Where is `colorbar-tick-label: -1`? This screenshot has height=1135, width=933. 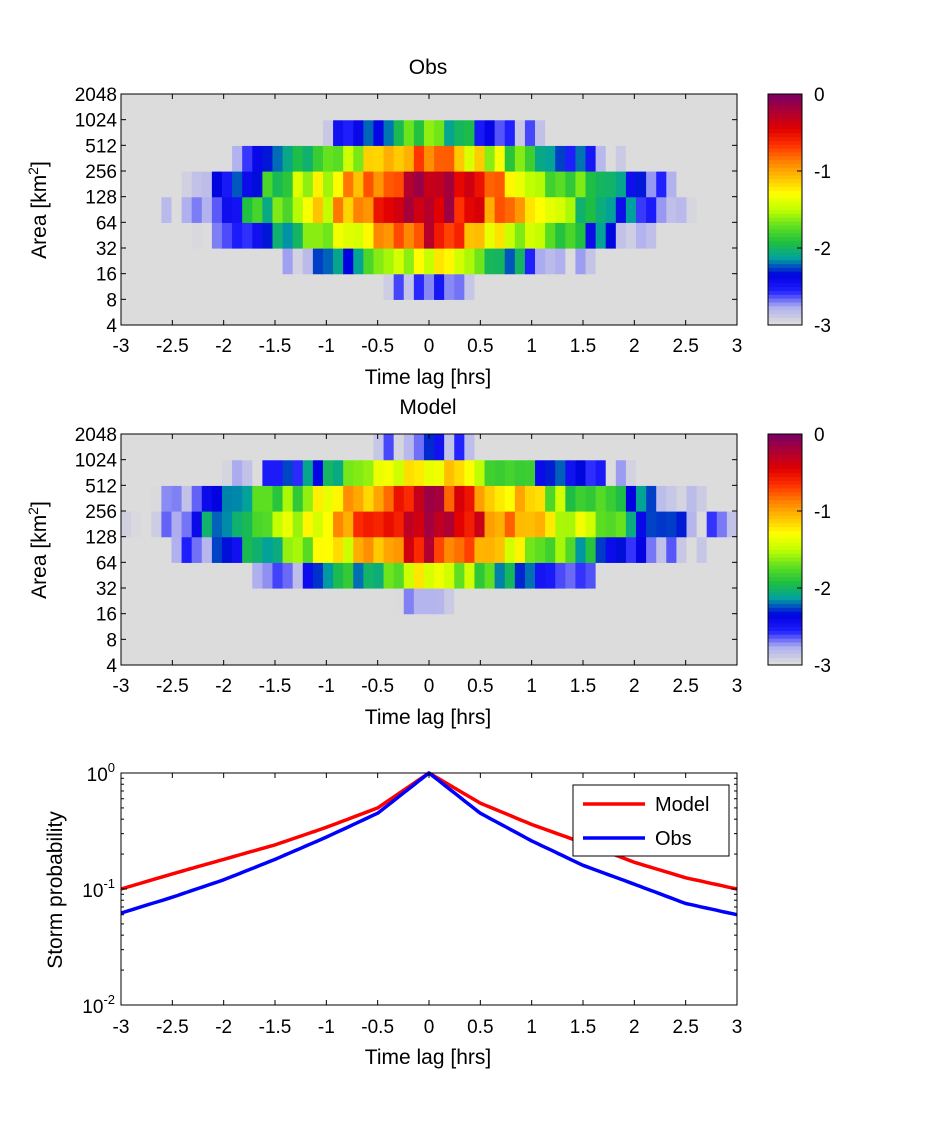
colorbar-tick-label: -1 is located at coordinates (822, 172).